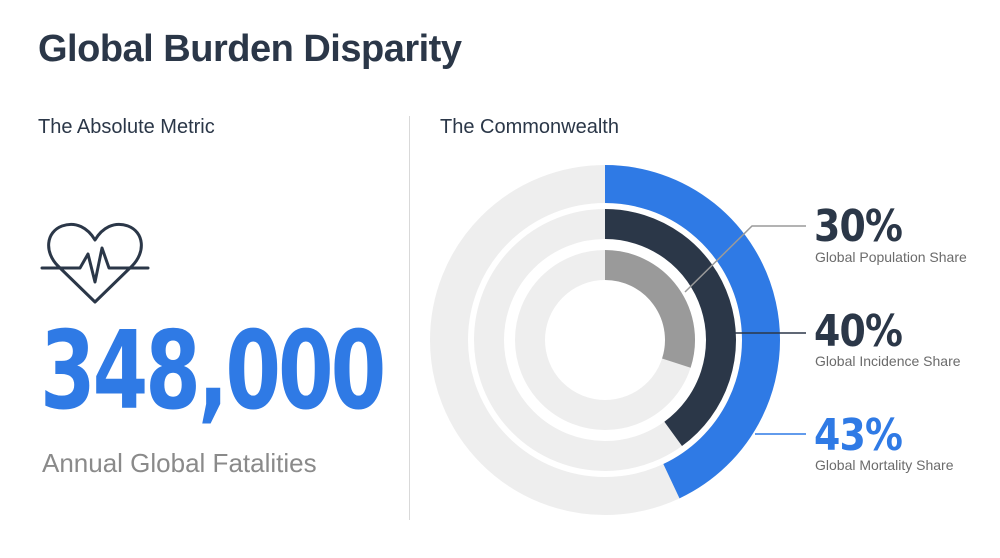 The image size is (1000, 558). I want to click on middle-ring-arc, so click(670, 327).